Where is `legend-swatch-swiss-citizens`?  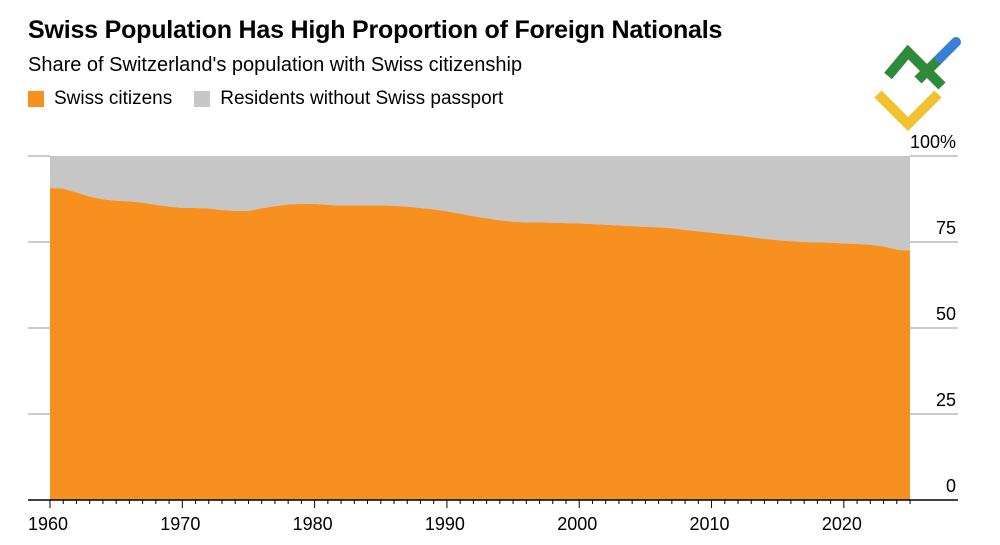 legend-swatch-swiss-citizens is located at coordinates (36, 99).